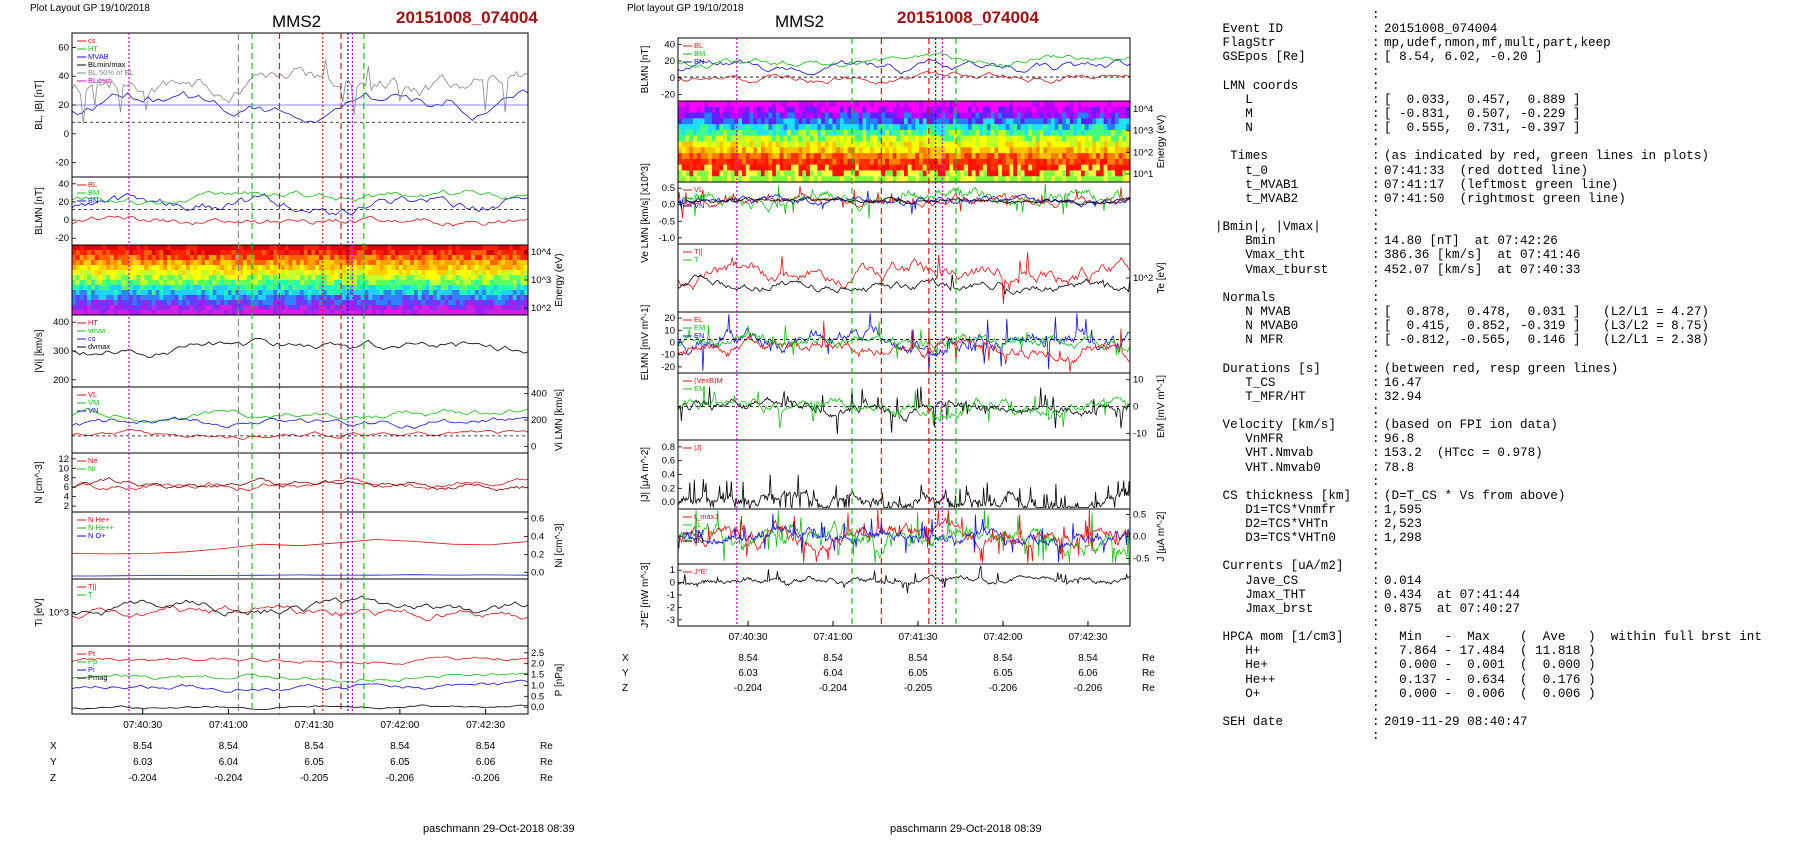 The height and width of the screenshot is (841, 1804). What do you see at coordinates (1272, 524) in the screenshot?
I see `info-key: D2=TCS*VHTn` at bounding box center [1272, 524].